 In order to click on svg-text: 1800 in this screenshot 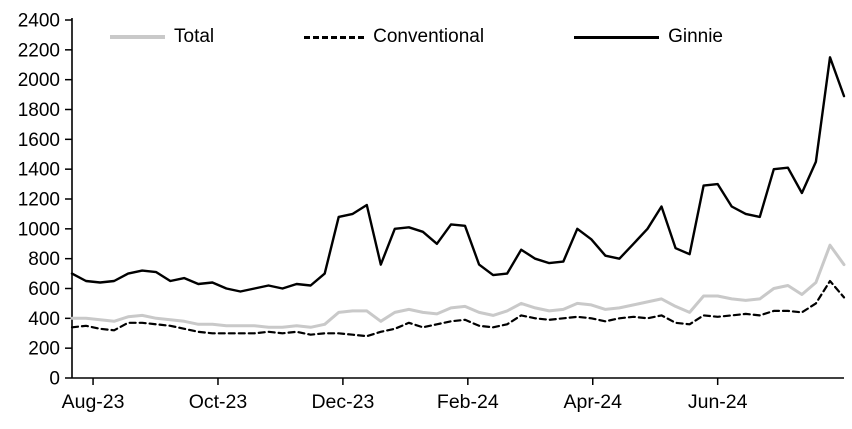, I will do `click(39, 110)`.